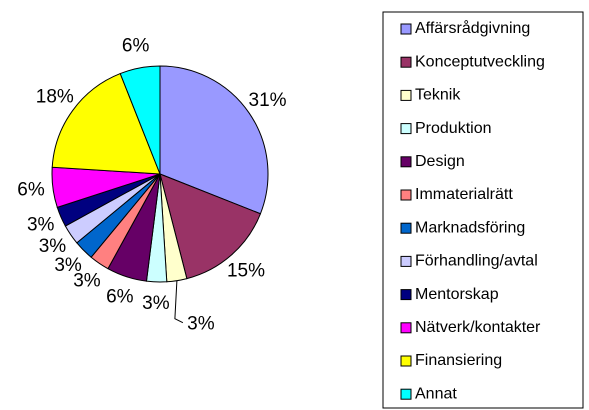 The width and height of the screenshot is (589, 410). What do you see at coordinates (457, 294) in the screenshot?
I see `legend-label: Mentorskap` at bounding box center [457, 294].